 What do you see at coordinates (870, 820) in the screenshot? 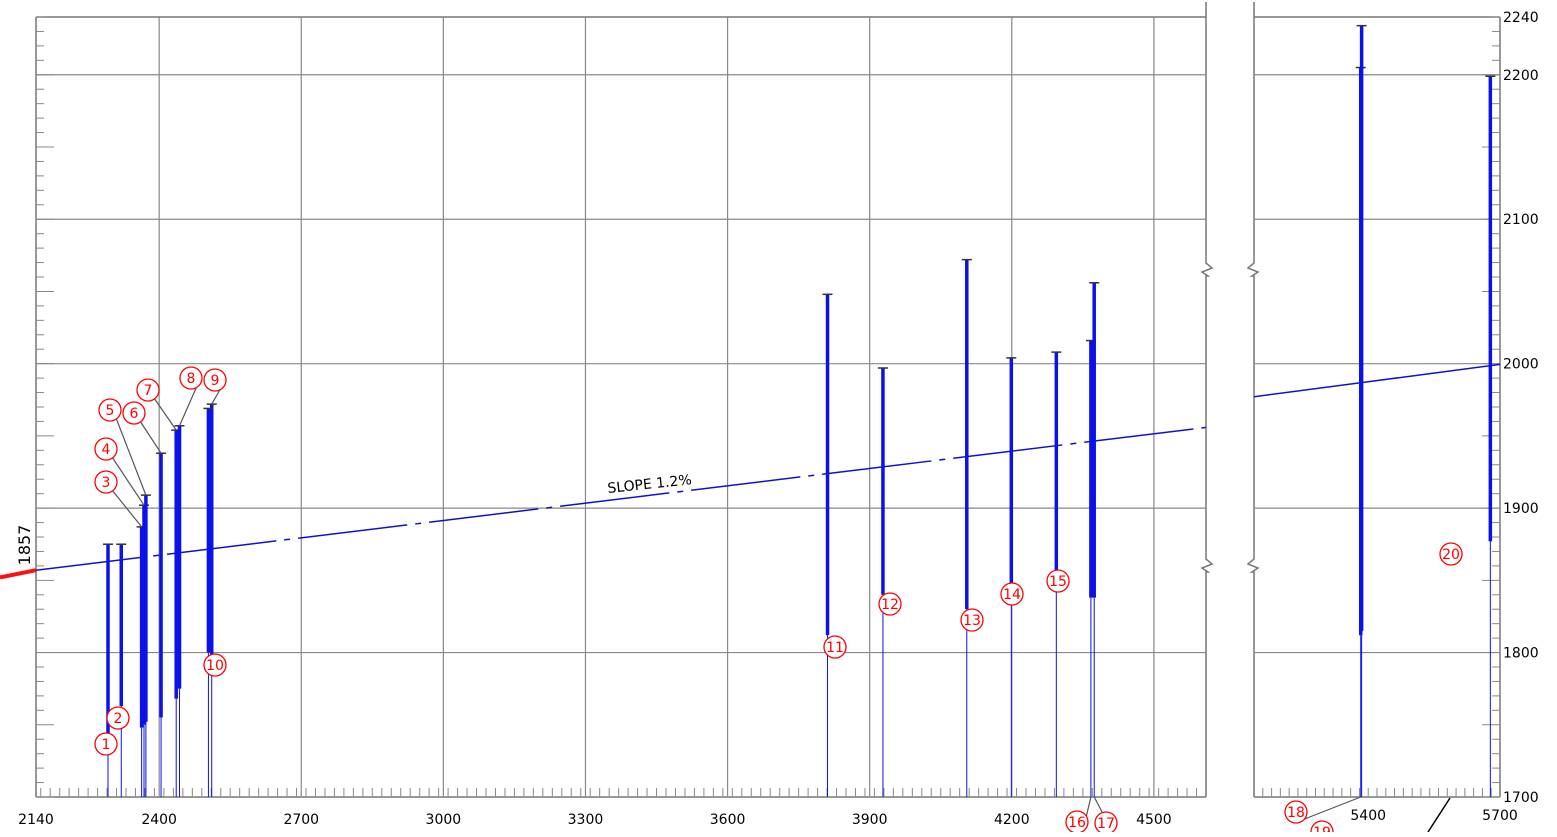
I see `x-tick-label: 3900` at bounding box center [870, 820].